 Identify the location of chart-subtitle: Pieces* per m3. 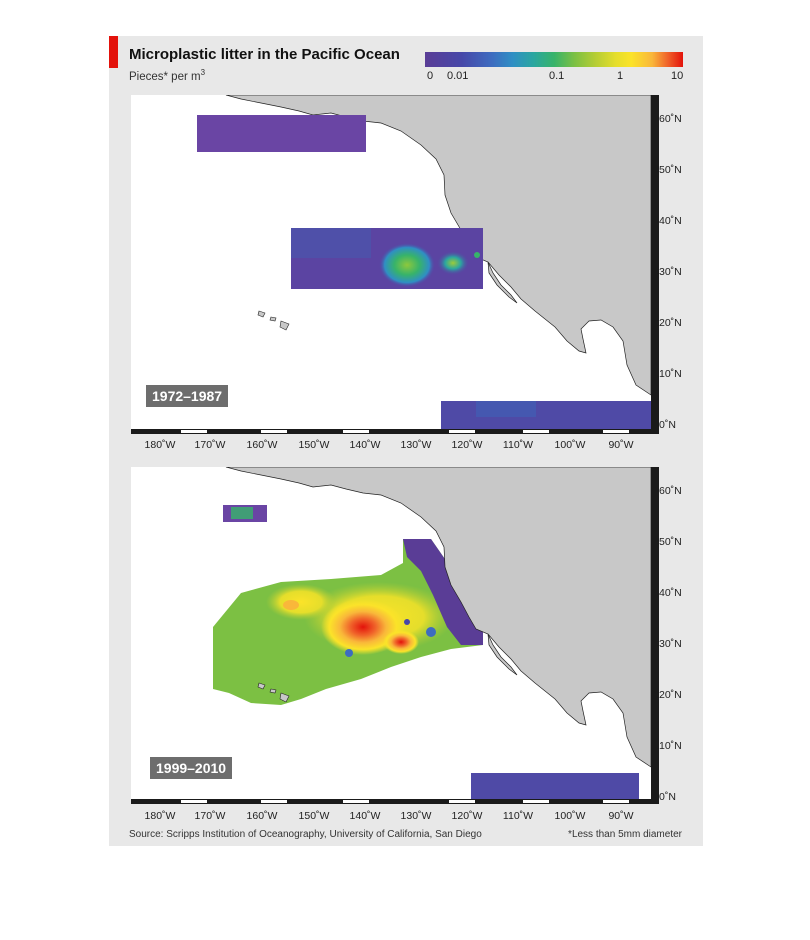
(167, 75).